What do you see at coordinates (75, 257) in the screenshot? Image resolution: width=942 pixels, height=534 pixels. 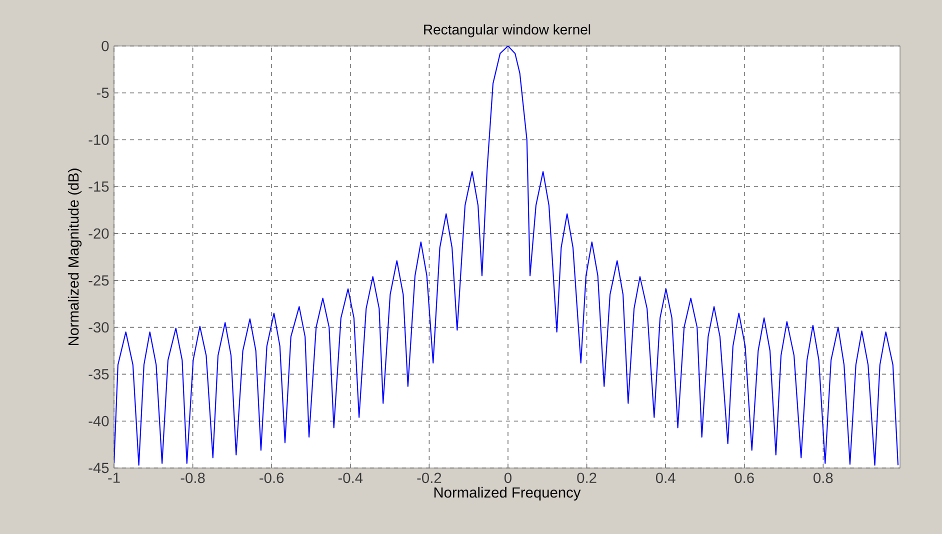 I see `y-axis-title: Normalized Magnitude (dB)` at bounding box center [75, 257].